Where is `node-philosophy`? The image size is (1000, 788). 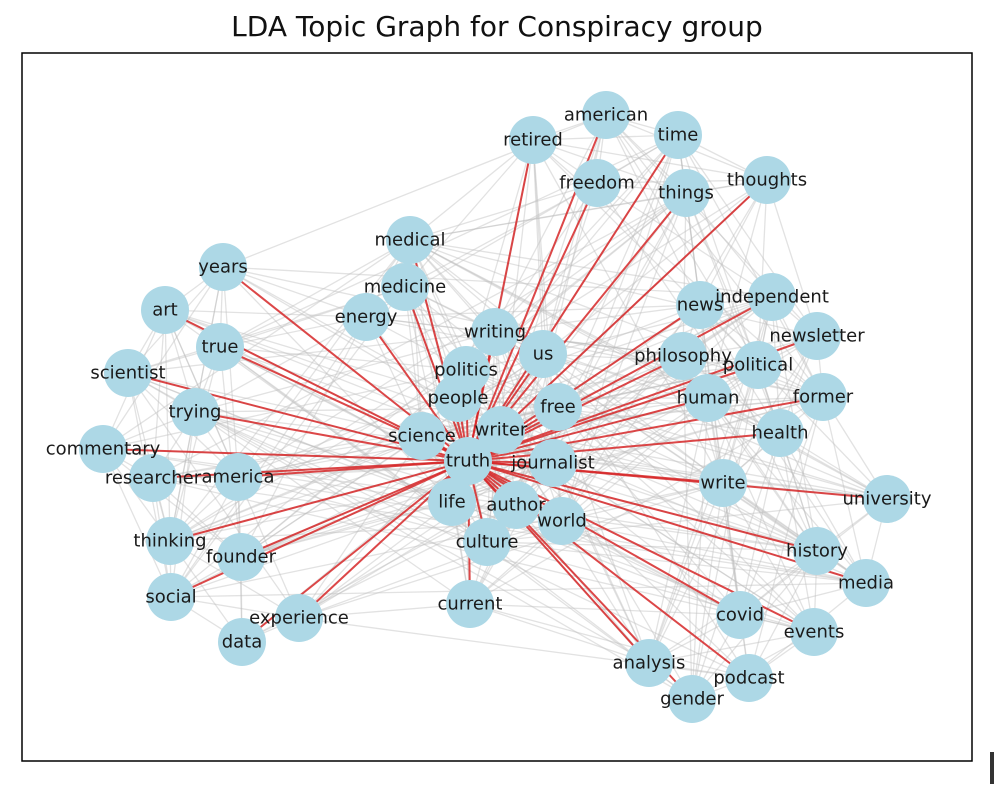 node-philosophy is located at coordinates (683, 356).